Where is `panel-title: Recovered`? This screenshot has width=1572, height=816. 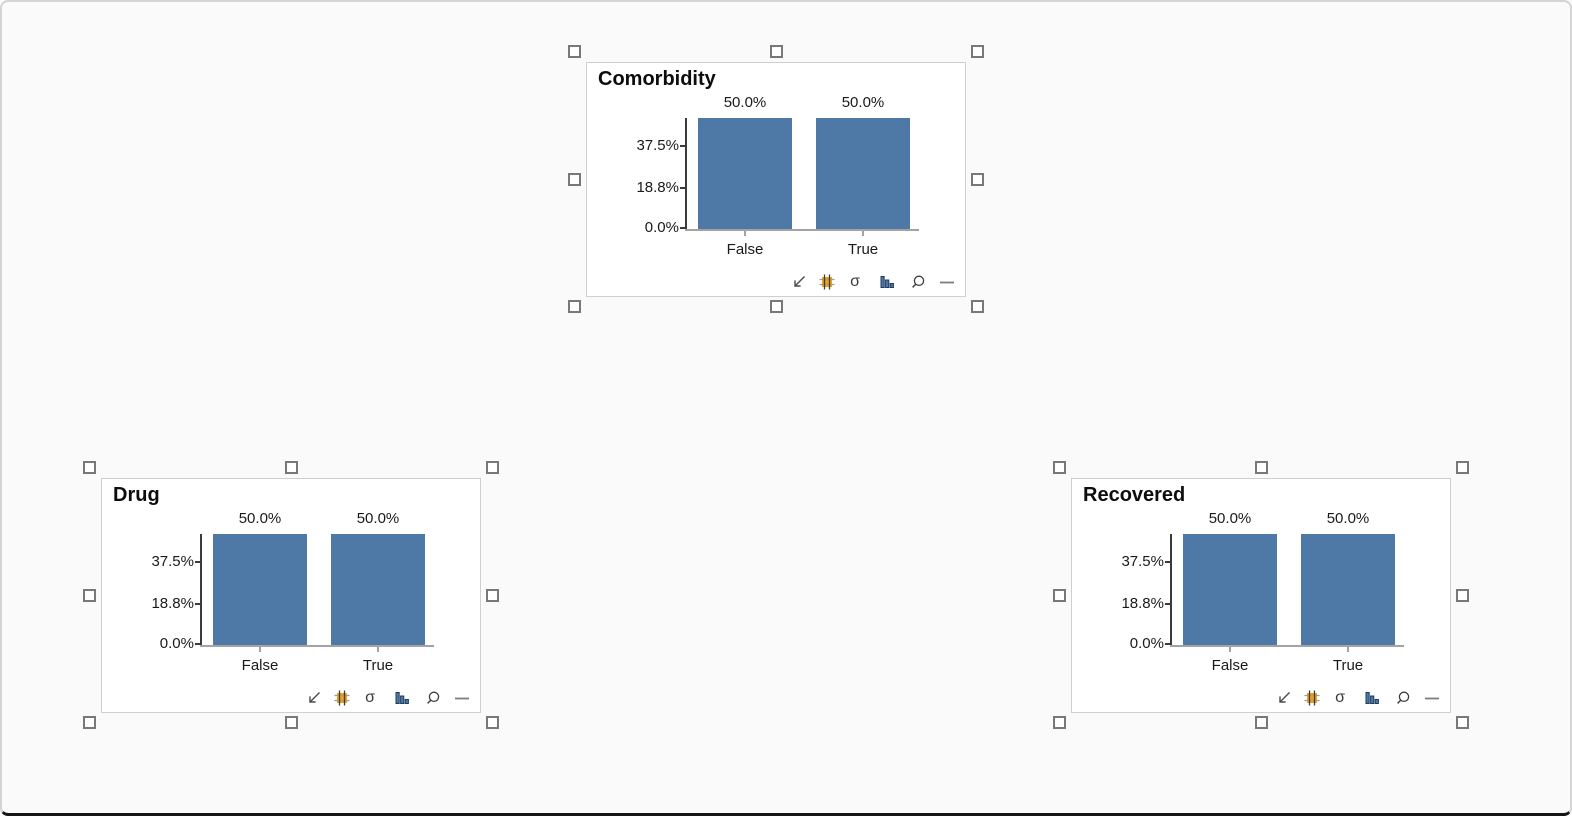
panel-title: Recovered is located at coordinates (1134, 495).